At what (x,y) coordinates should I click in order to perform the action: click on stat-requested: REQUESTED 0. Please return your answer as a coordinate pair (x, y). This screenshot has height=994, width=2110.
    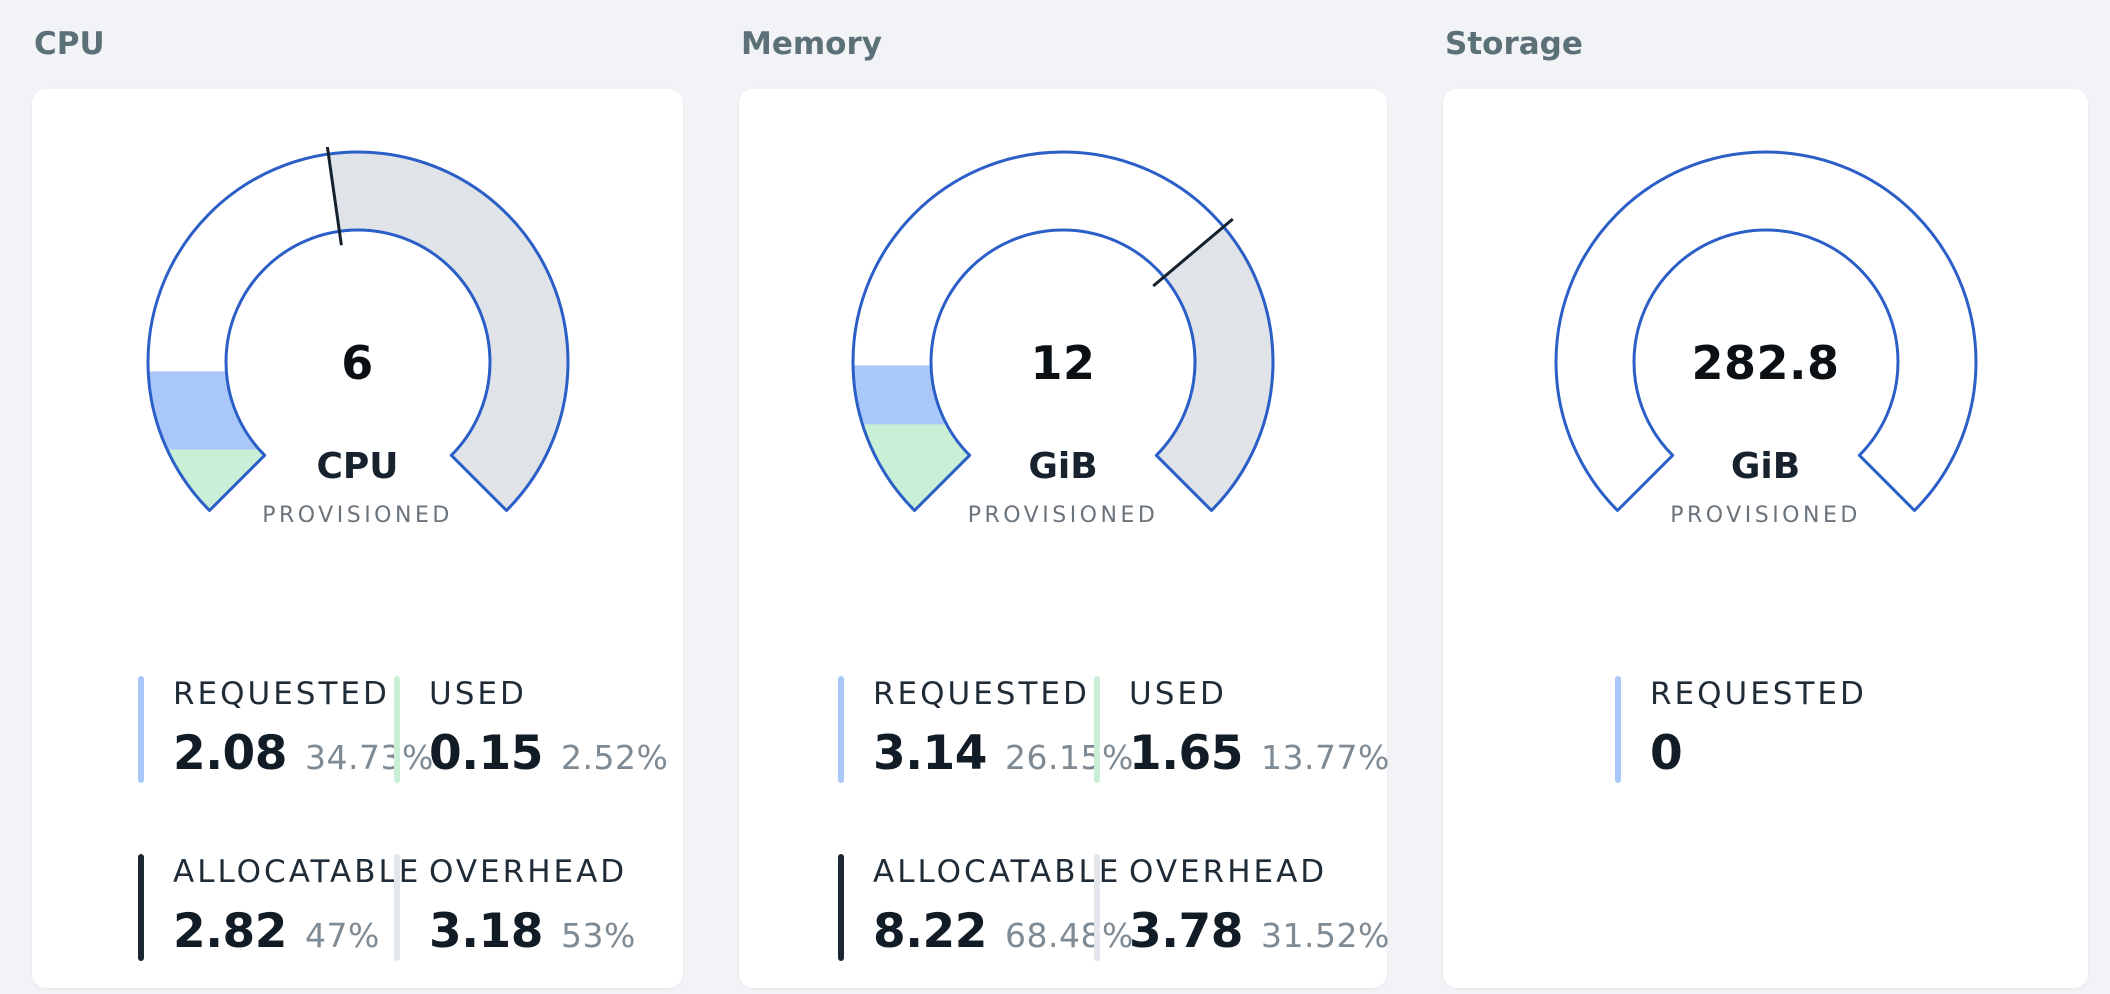
    Looking at the image, I should click on (1743, 729).